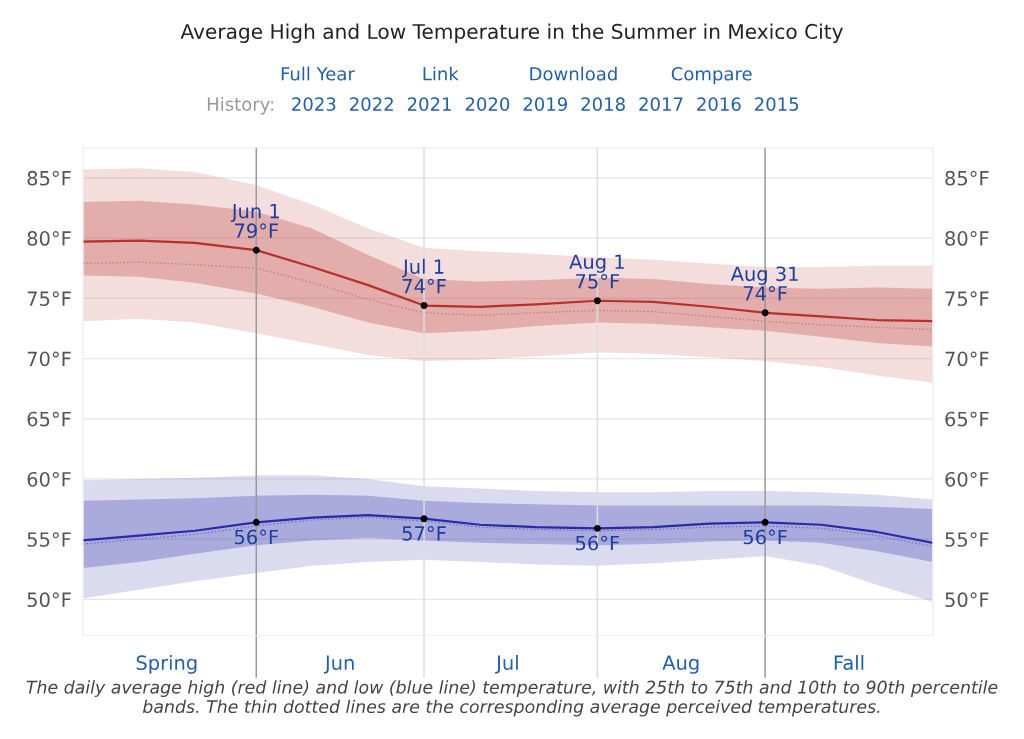 The width and height of the screenshot is (1024, 739). I want to click on x-tick-label: Fall, so click(849, 662).